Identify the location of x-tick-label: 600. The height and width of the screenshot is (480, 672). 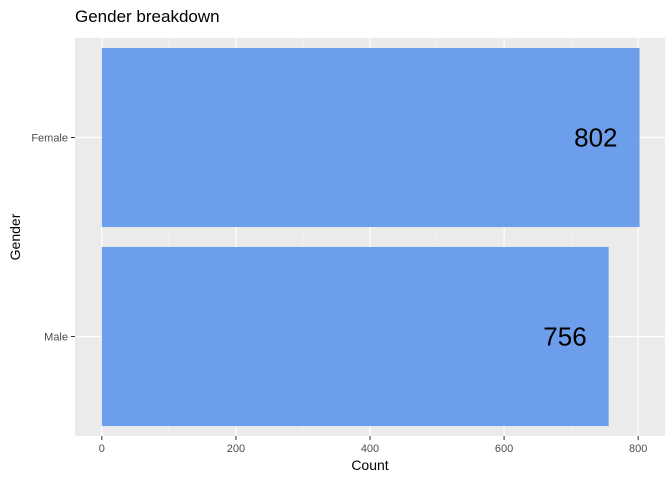
(504, 449).